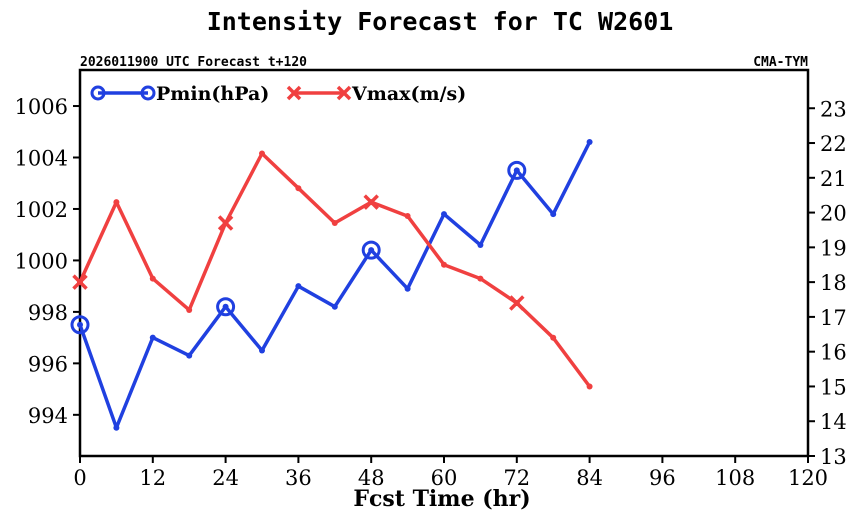 This screenshot has width=860, height=525. I want to click on y-right-tick-label: 20, so click(833, 214).